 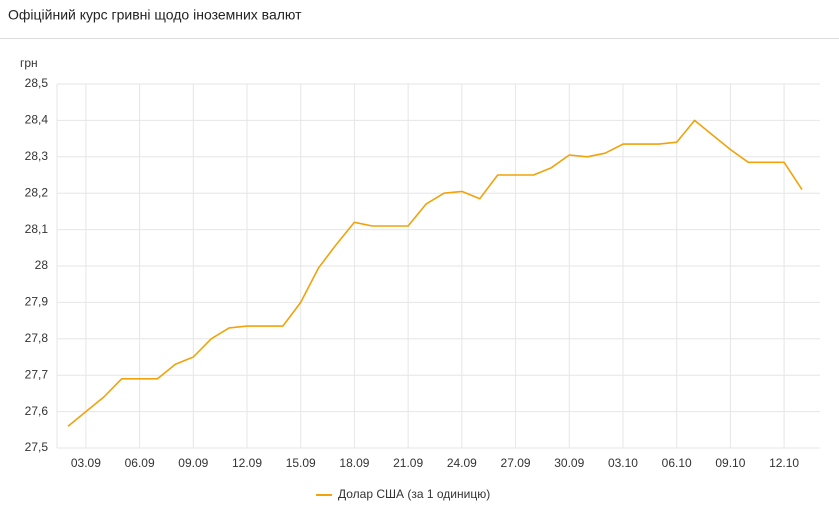 I want to click on x-tick-label: 03.10, so click(x=623, y=463).